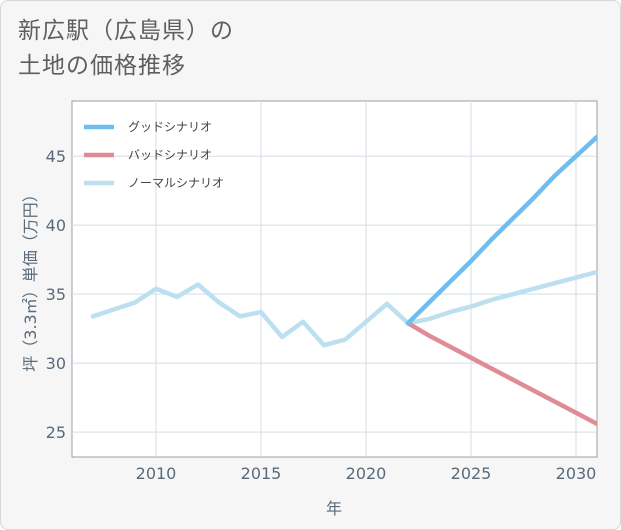 The image size is (621, 530). I want to click on legend-label-0: グッドシナリオ, so click(170, 127).